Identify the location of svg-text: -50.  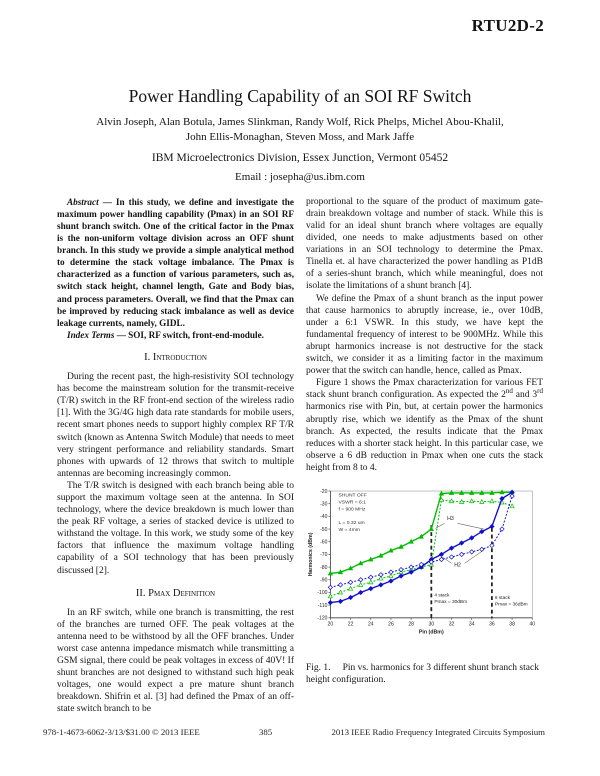
(324, 530).